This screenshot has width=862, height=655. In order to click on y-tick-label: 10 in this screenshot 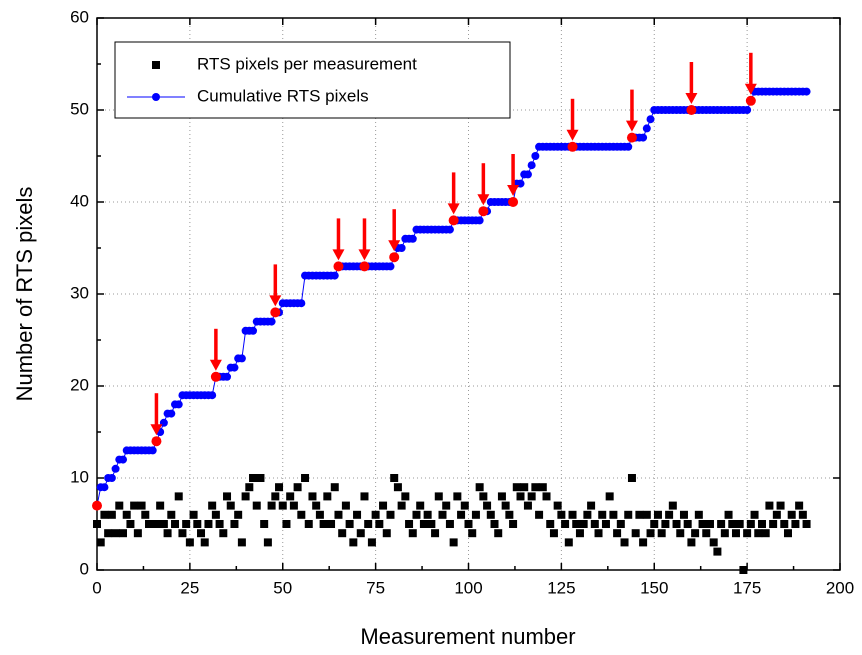, I will do `click(79, 476)`.